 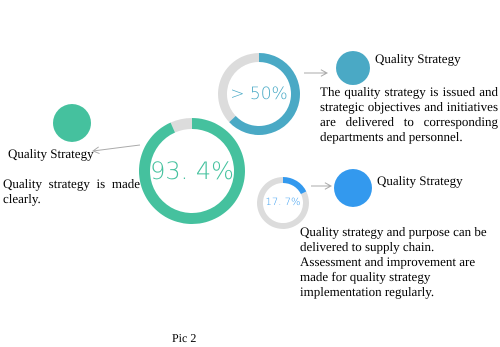 I want to click on text: 17. 7%, so click(x=283, y=203).